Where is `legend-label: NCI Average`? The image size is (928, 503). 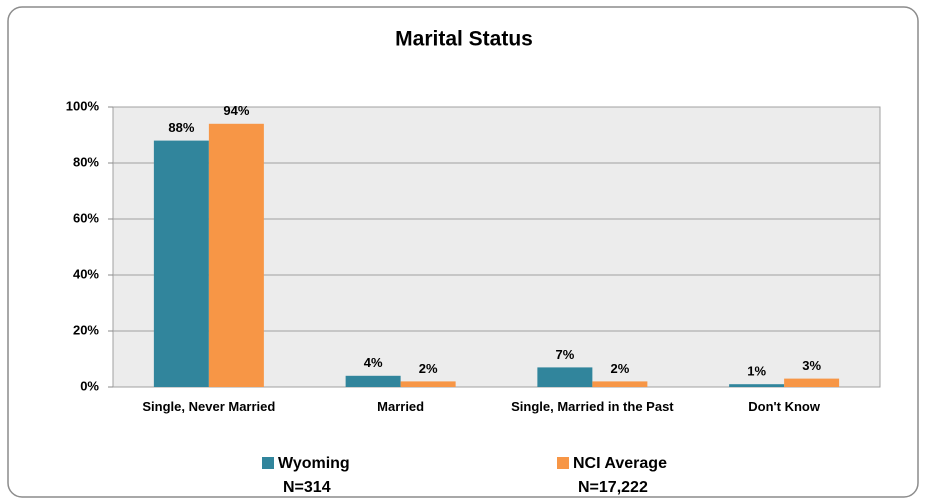
legend-label: NCI Average is located at coordinates (620, 463).